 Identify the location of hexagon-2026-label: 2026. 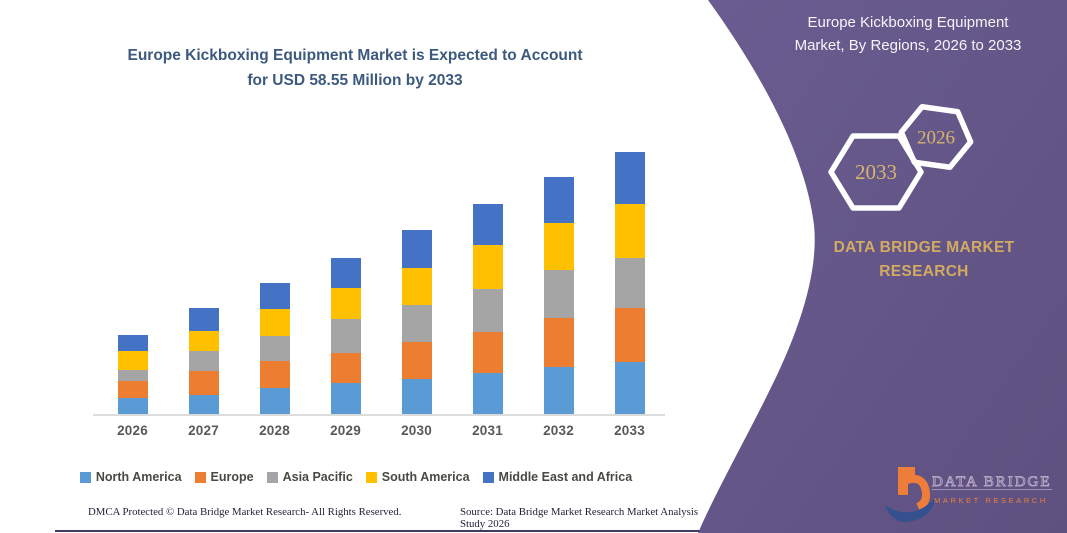
(936, 138).